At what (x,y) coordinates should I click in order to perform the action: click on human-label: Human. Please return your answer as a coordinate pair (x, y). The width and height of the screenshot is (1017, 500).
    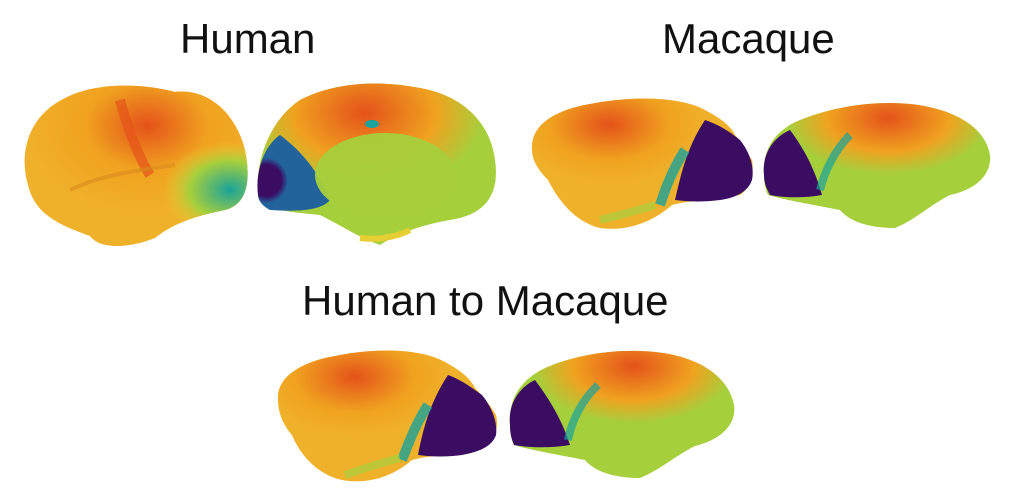
    Looking at the image, I should click on (248, 38).